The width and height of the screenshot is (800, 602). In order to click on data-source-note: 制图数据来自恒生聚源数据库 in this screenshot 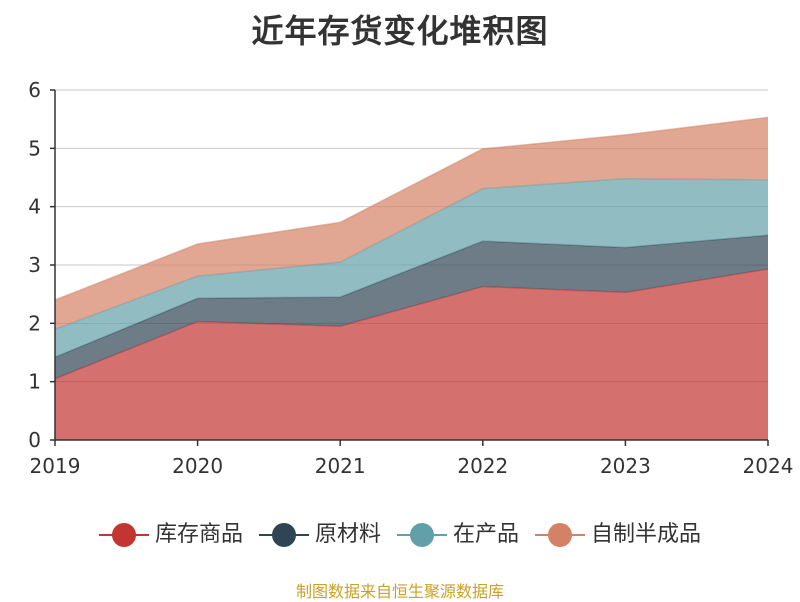, I will do `click(399, 591)`.